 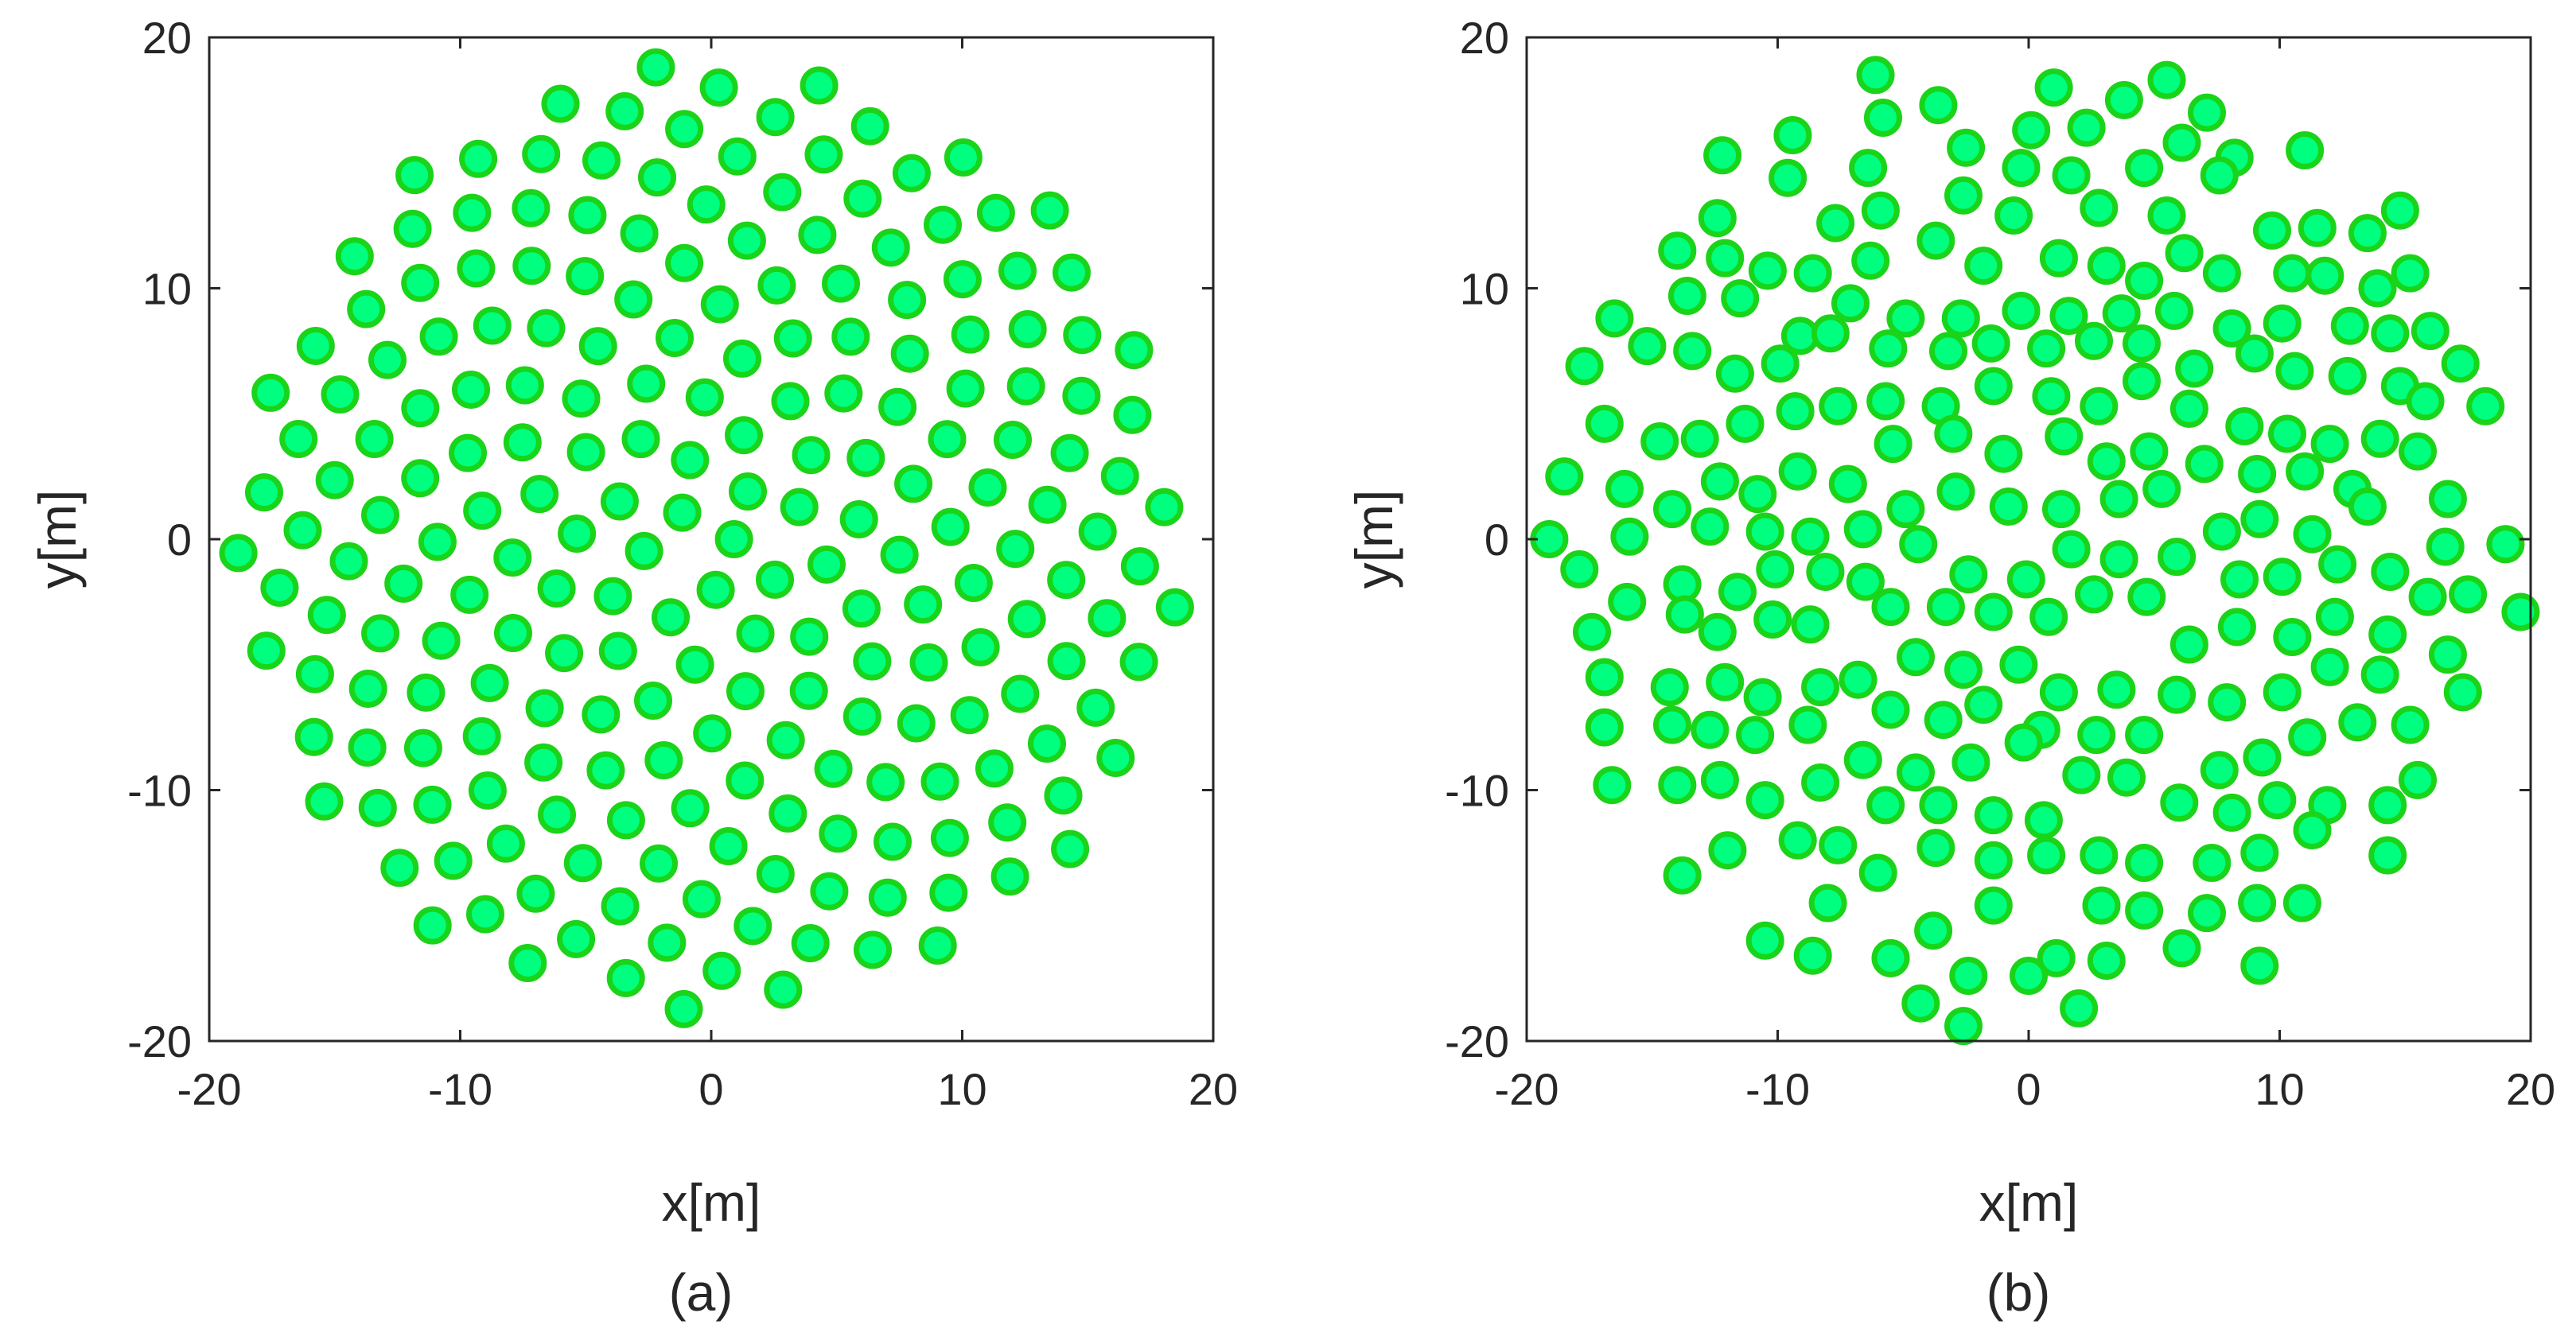 What do you see at coordinates (1214, 1089) in the screenshot?
I see `x-tick-label-a: 20` at bounding box center [1214, 1089].